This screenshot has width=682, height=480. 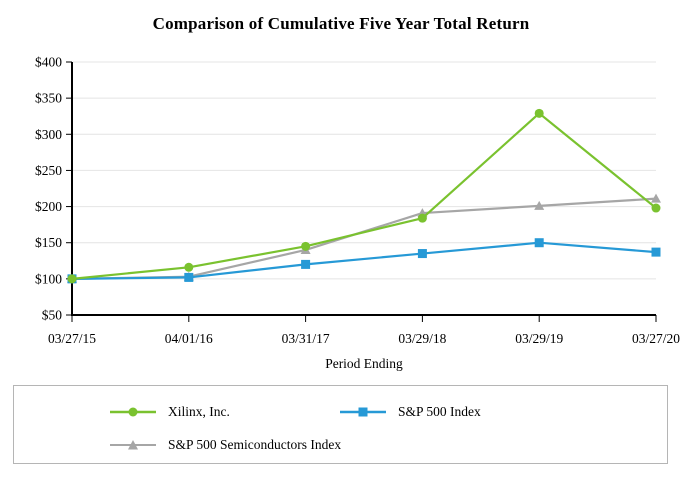 I want to click on semiconductors-line-marker-icon, so click(x=133, y=445).